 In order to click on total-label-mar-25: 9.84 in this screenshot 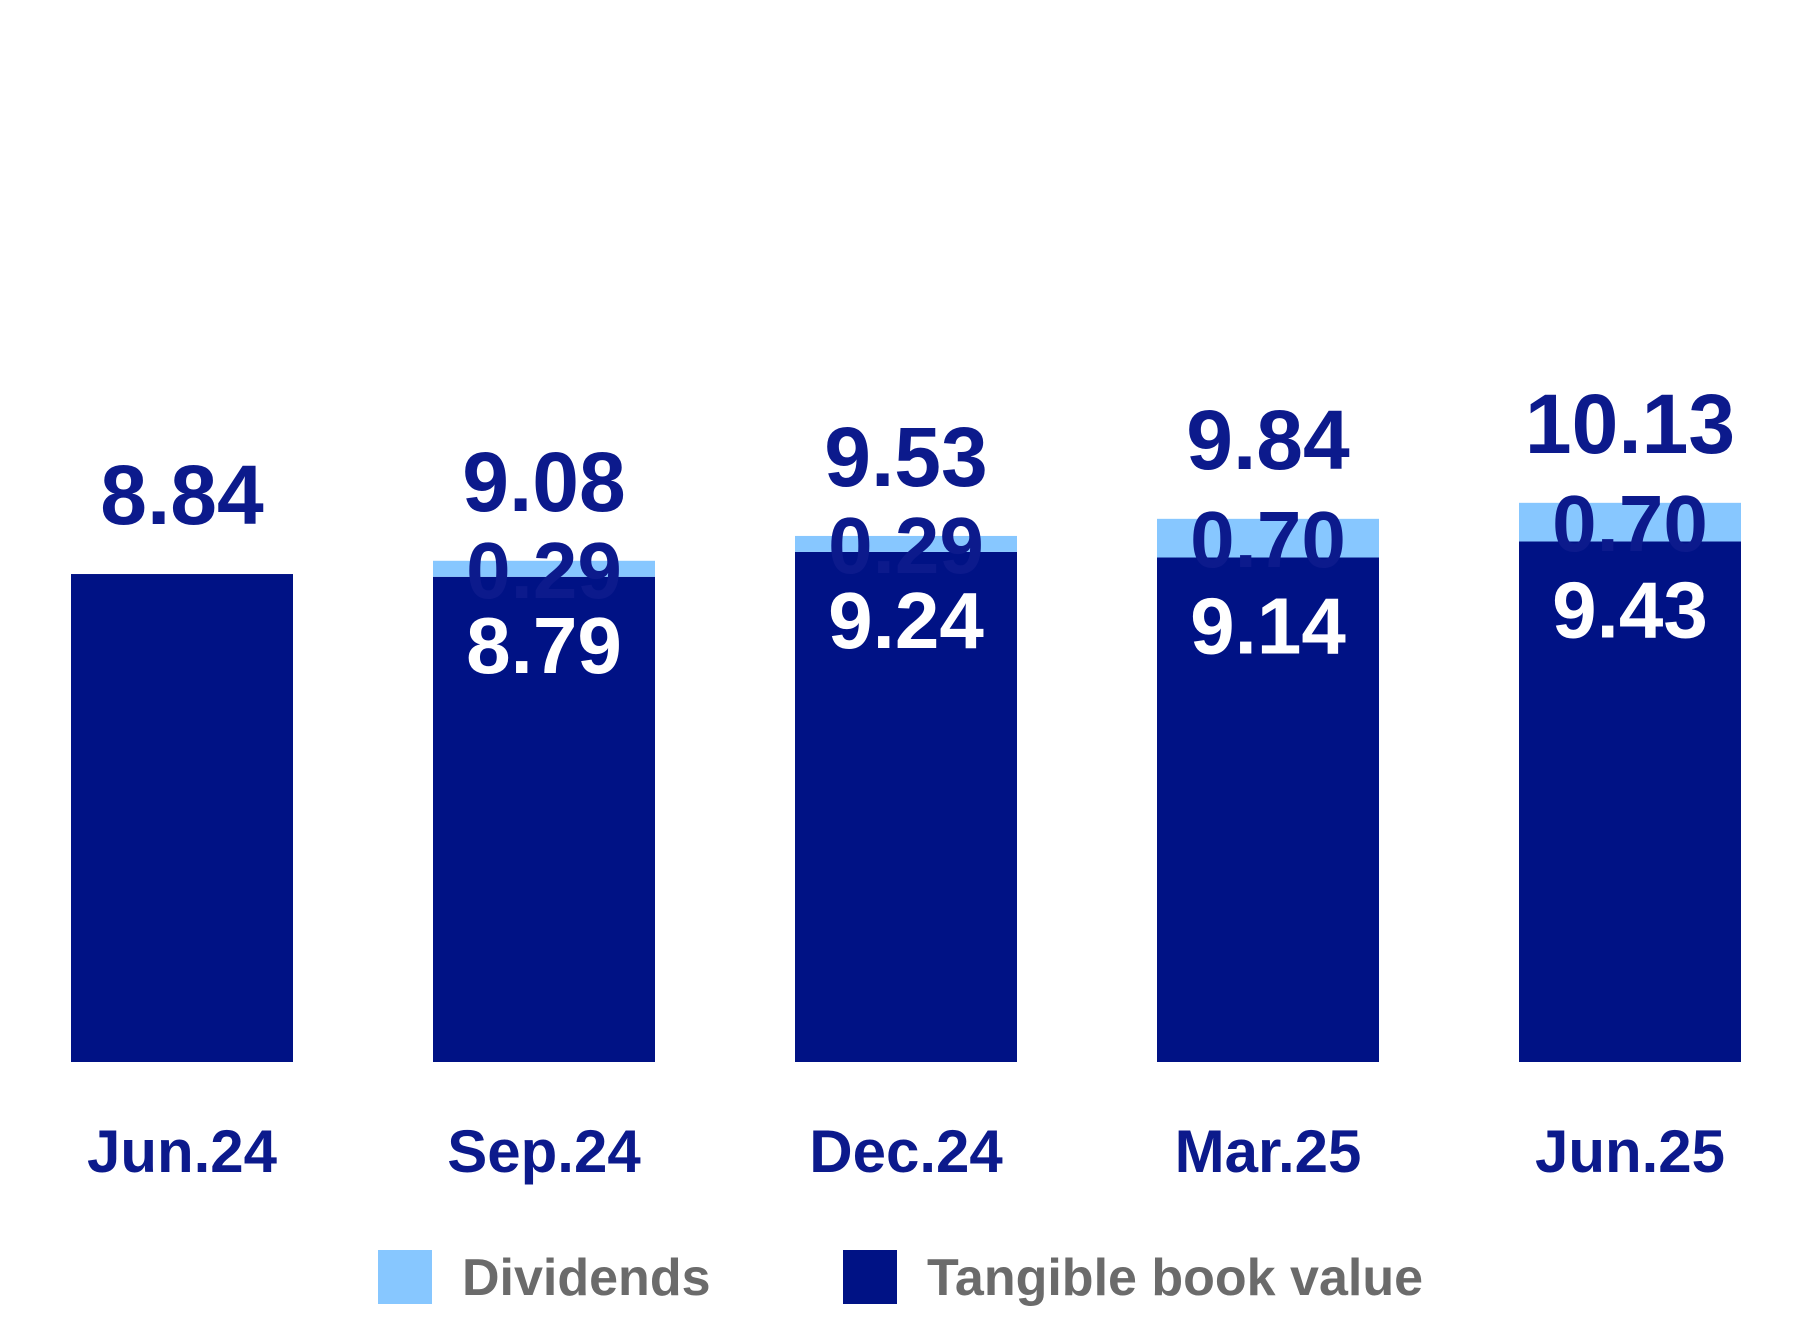, I will do `click(1268, 440)`.